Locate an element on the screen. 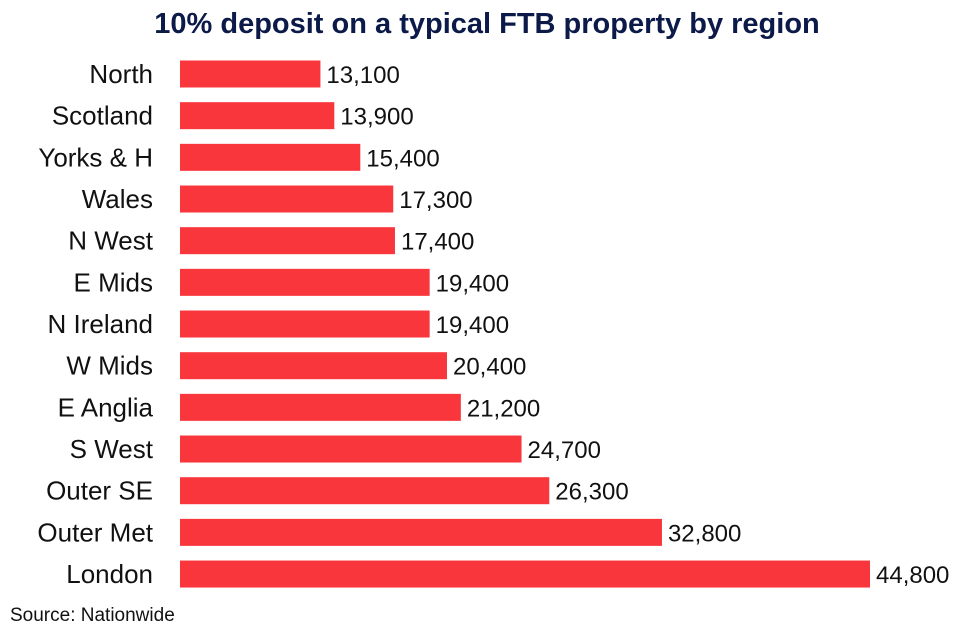 The width and height of the screenshot is (974, 636). category-label: Outer SE is located at coordinates (99, 491).